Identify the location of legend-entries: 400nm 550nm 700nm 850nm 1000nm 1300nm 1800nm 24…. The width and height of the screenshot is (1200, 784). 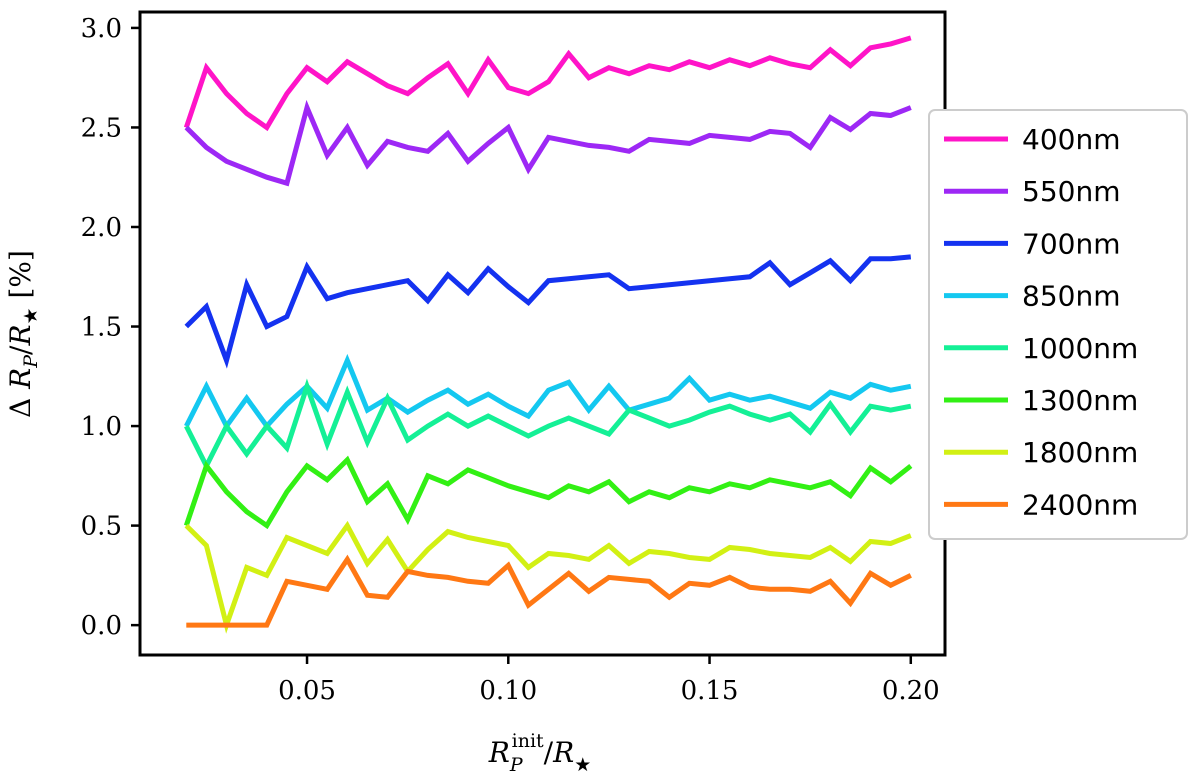
(1041, 322).